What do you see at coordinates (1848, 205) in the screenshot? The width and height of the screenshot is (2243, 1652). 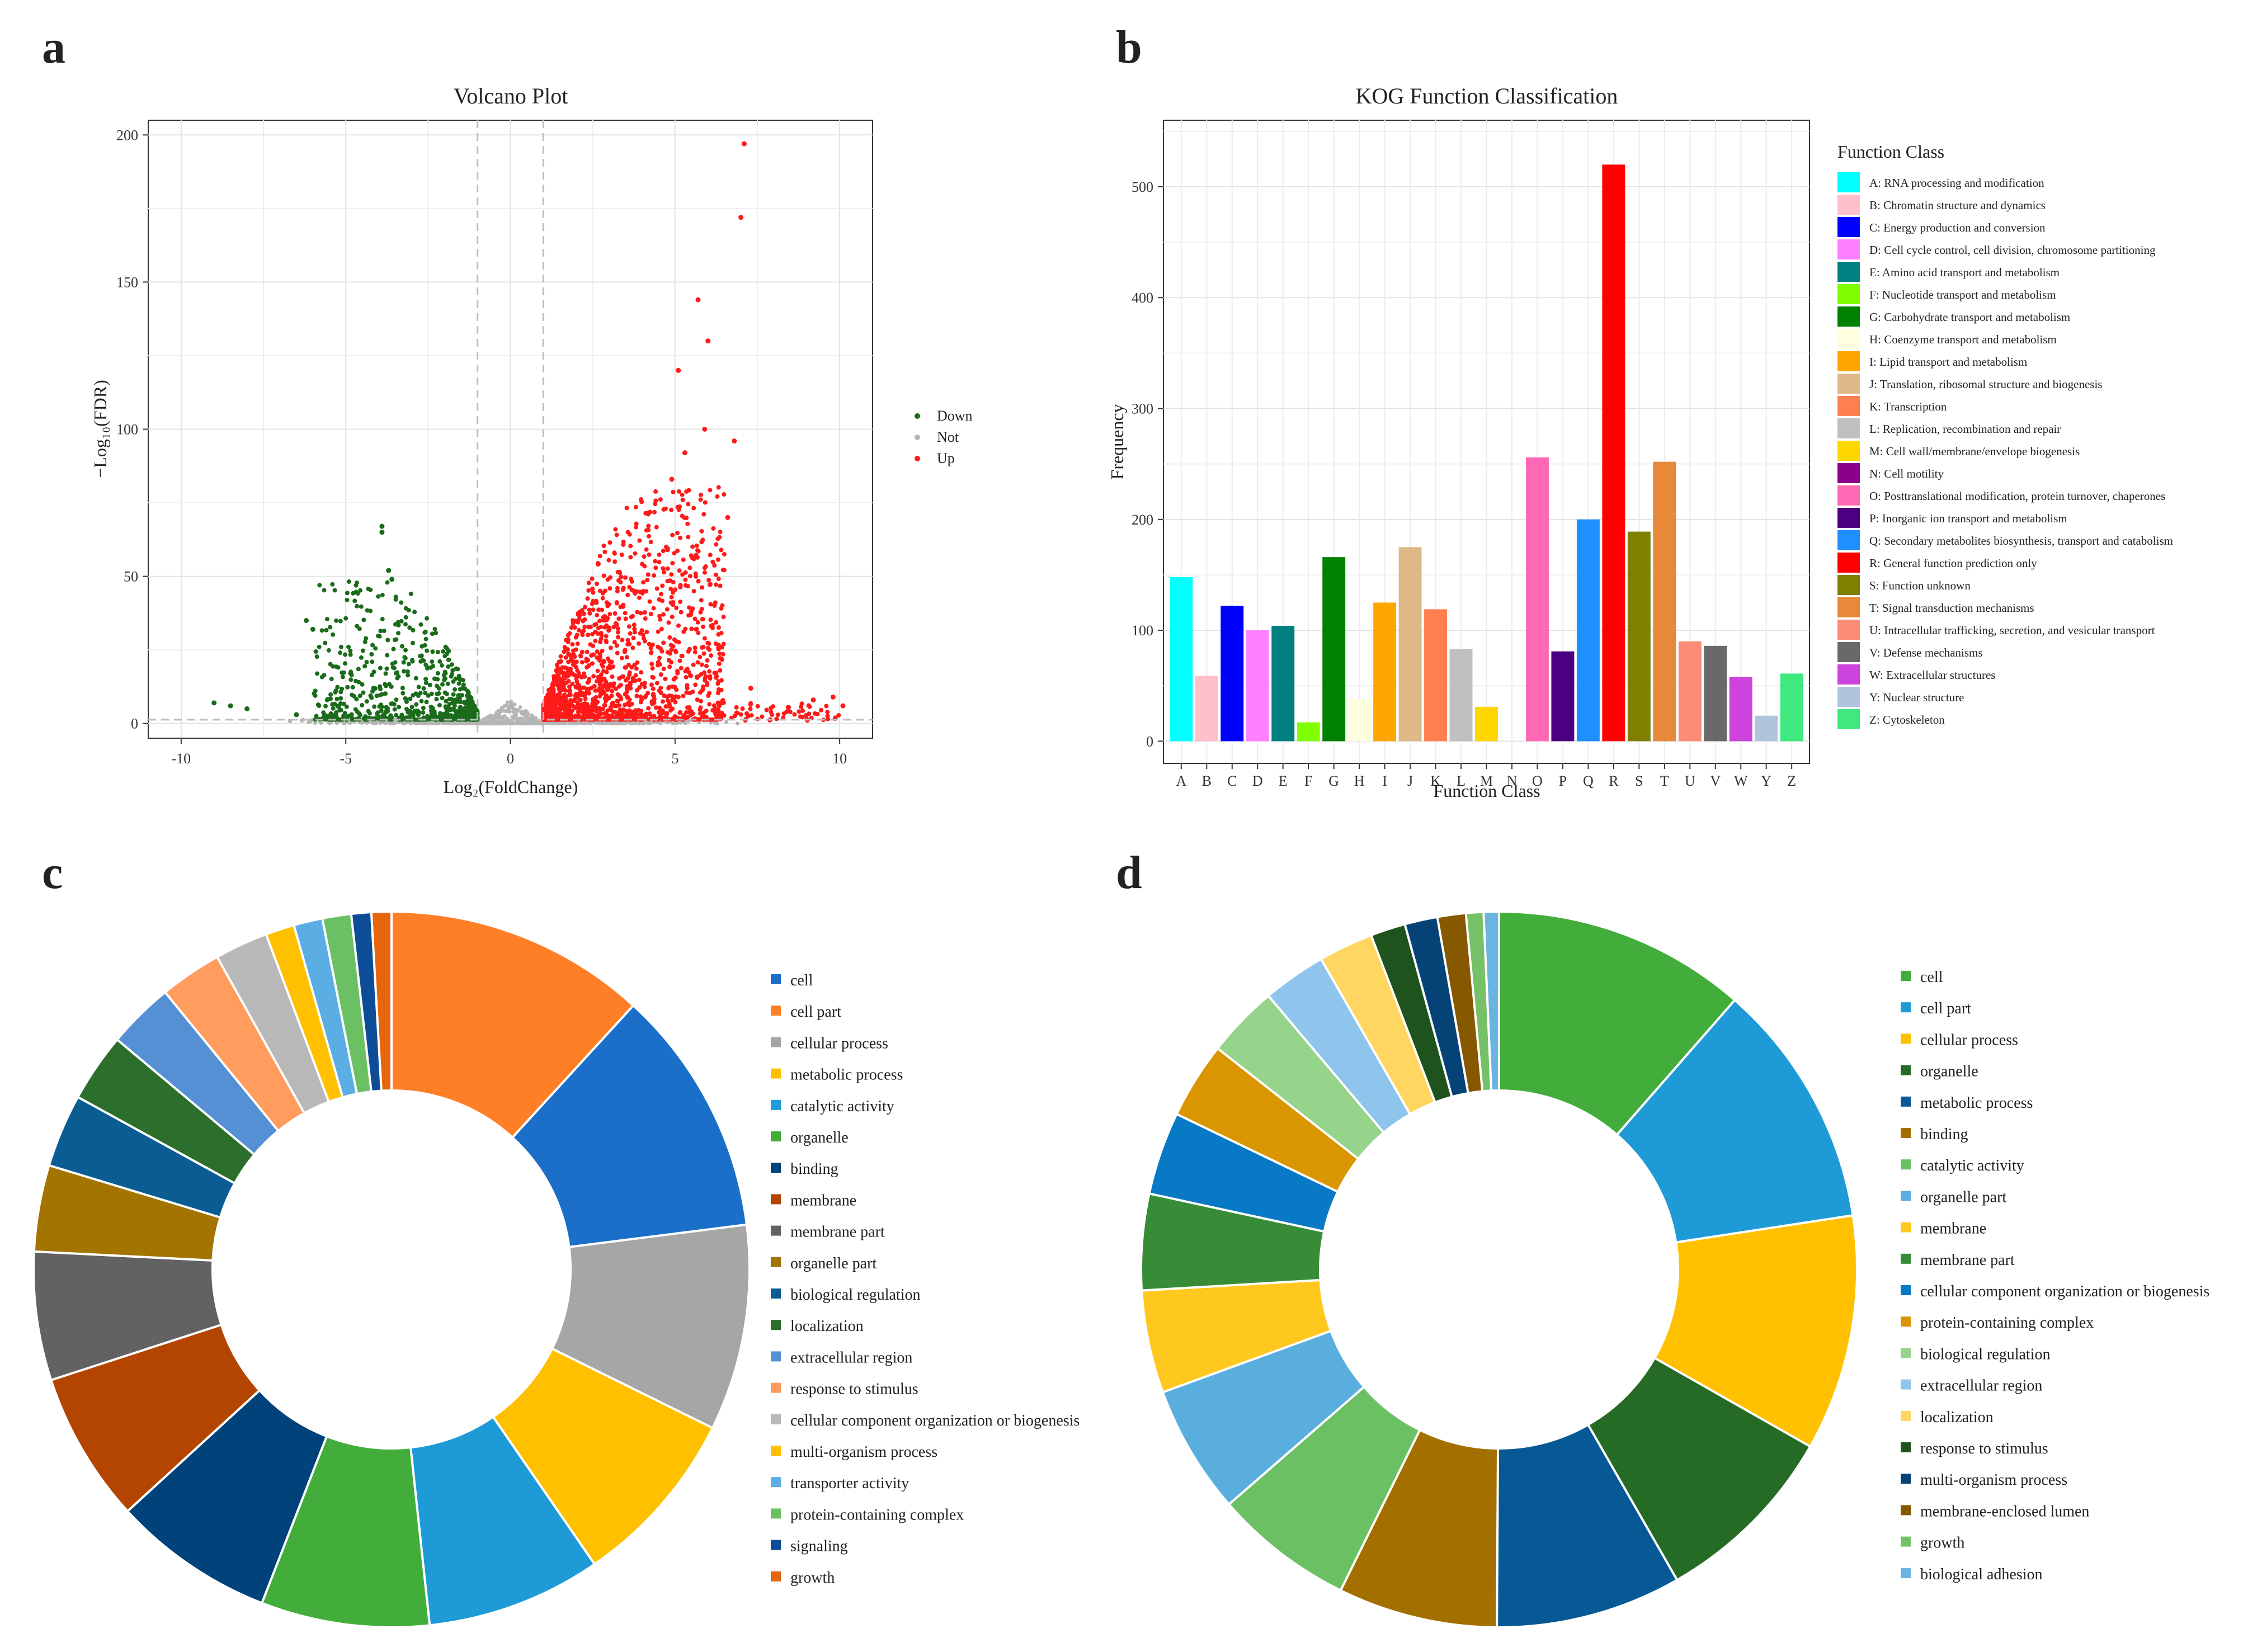 I see `kog-legend-swatch-B` at bounding box center [1848, 205].